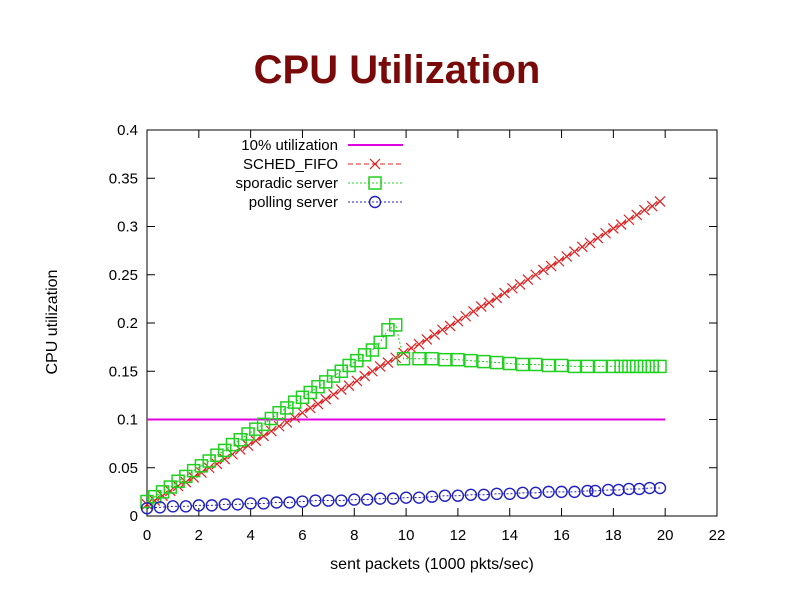 This screenshot has height=595, width=794. I want to click on x-tick-label: 18, so click(613, 535).